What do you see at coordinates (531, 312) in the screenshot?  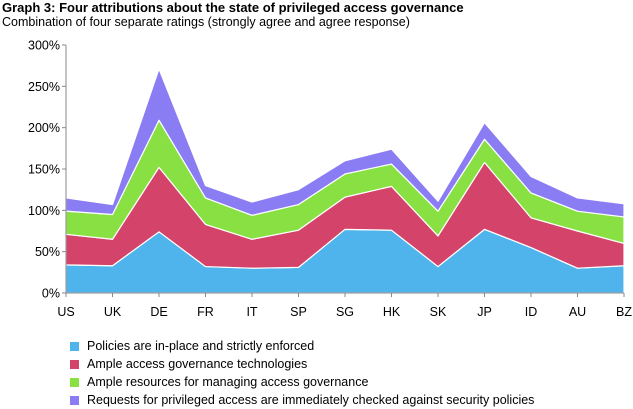 I see `x-tick-label: ID` at bounding box center [531, 312].